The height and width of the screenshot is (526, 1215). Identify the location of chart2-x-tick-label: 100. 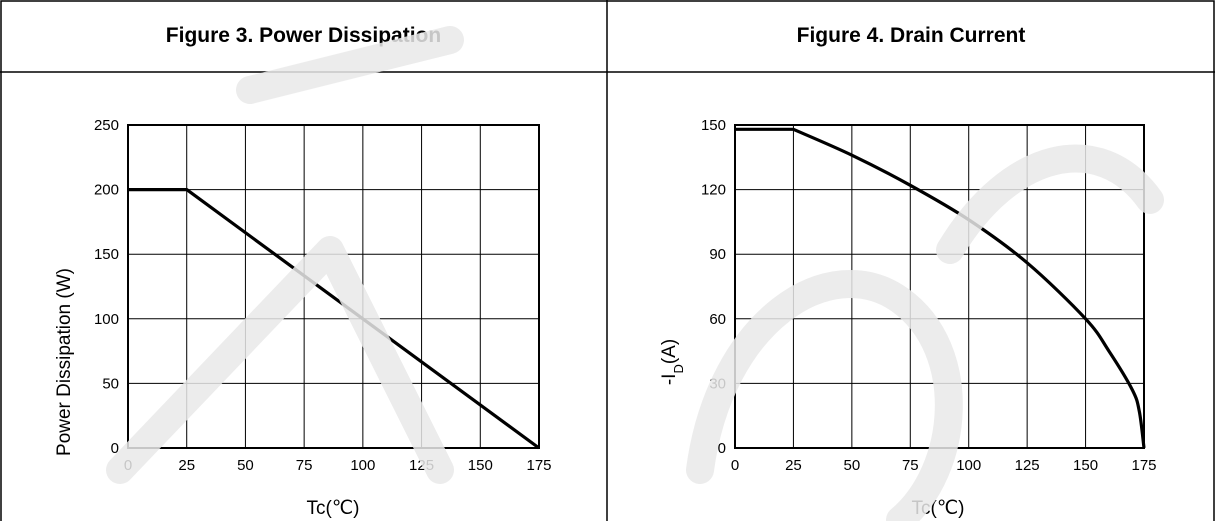
(968, 465).